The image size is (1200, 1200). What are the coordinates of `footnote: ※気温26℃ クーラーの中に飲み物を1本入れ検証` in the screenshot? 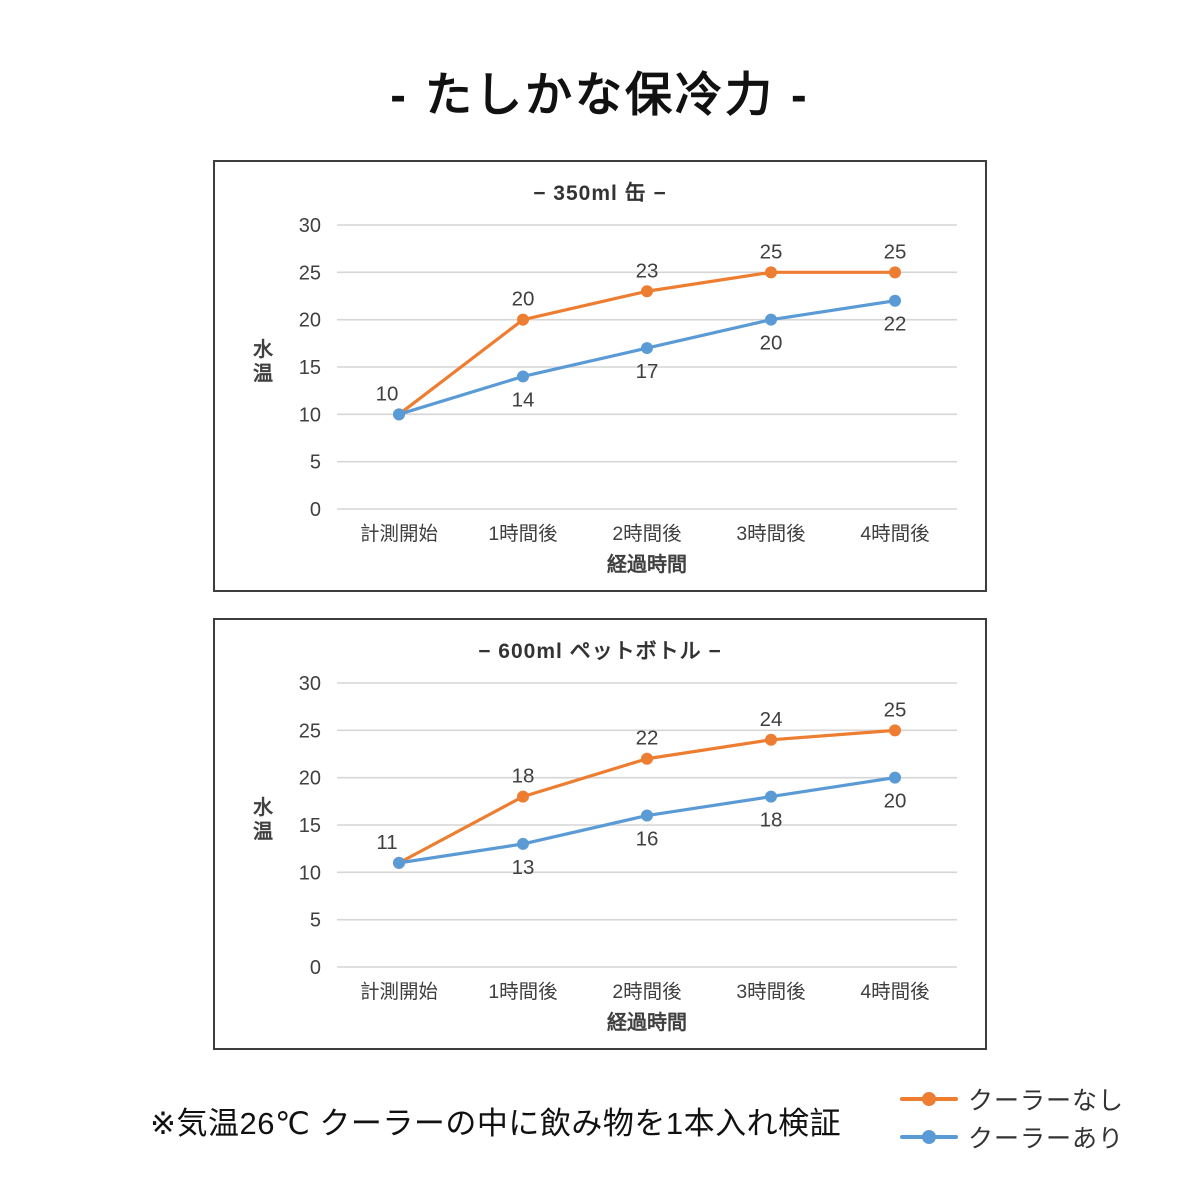 It's located at (496, 1123).